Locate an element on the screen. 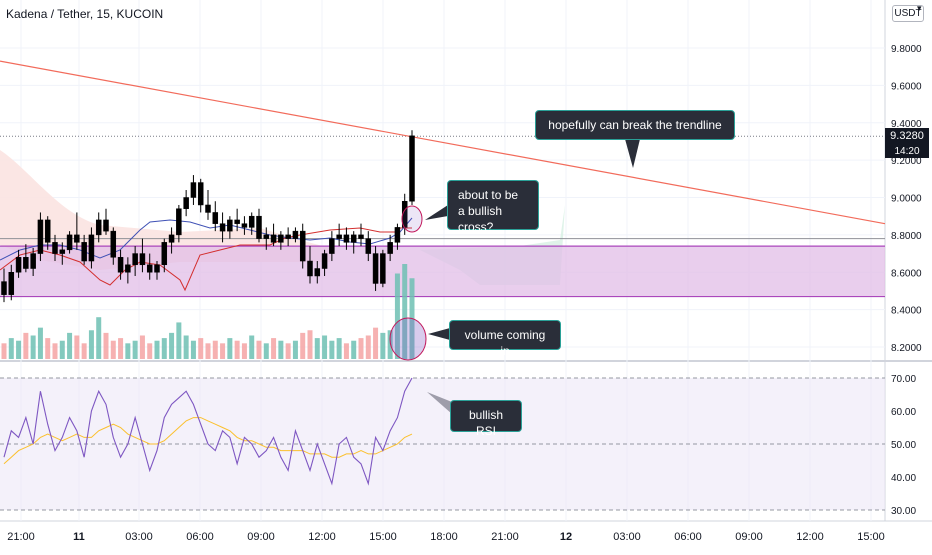 The height and width of the screenshot is (555, 932). rsi-callout: bullish RSI is located at coordinates (486, 419).